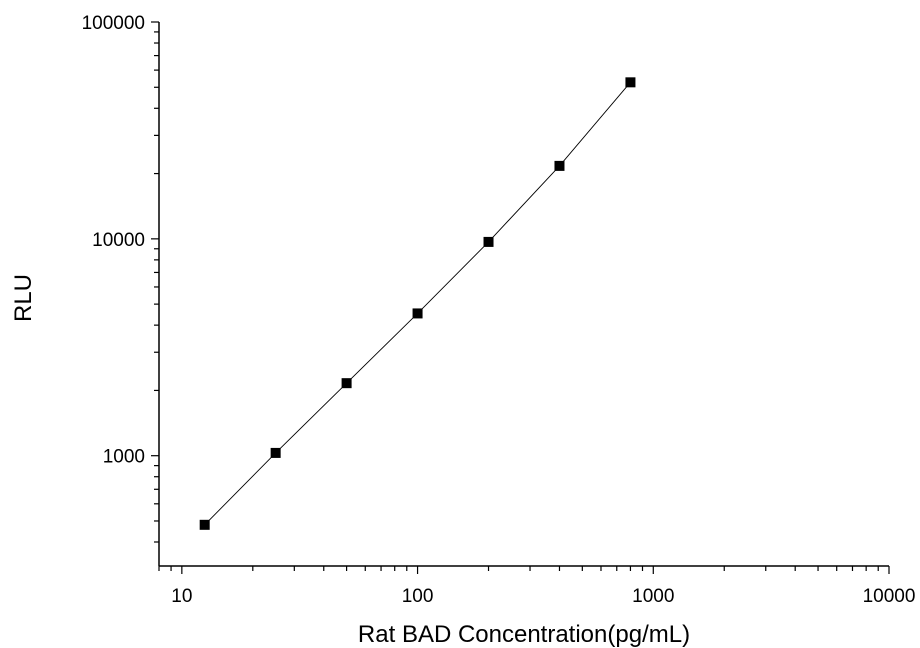 This screenshot has width=920, height=648. Describe the element at coordinates (653, 596) in the screenshot. I see `x-tick-label: 1000` at that location.